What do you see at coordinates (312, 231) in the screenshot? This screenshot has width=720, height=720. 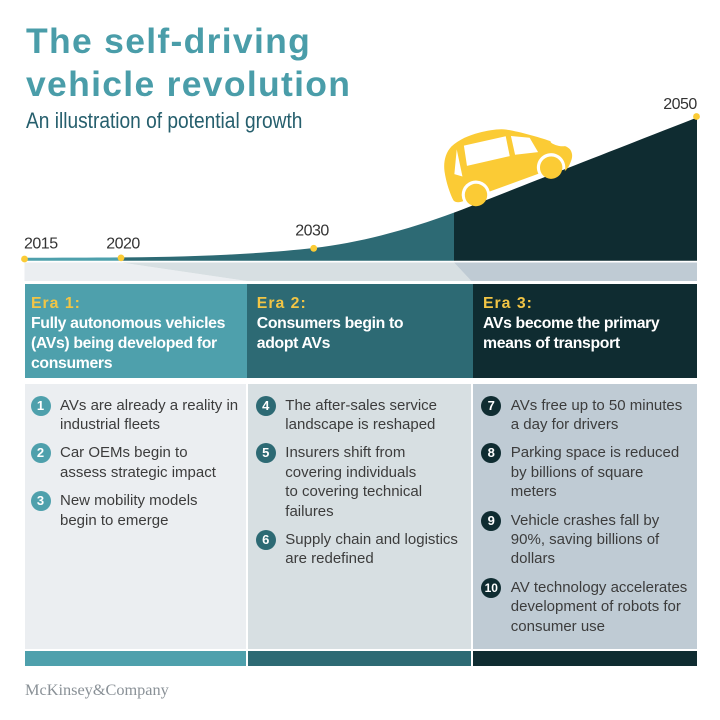 I see `svg-text: 2030` at bounding box center [312, 231].